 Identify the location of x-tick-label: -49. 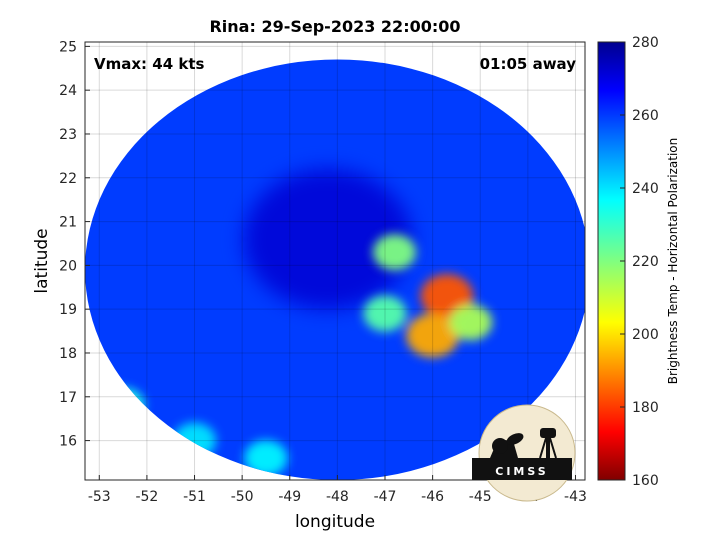
(289, 497).